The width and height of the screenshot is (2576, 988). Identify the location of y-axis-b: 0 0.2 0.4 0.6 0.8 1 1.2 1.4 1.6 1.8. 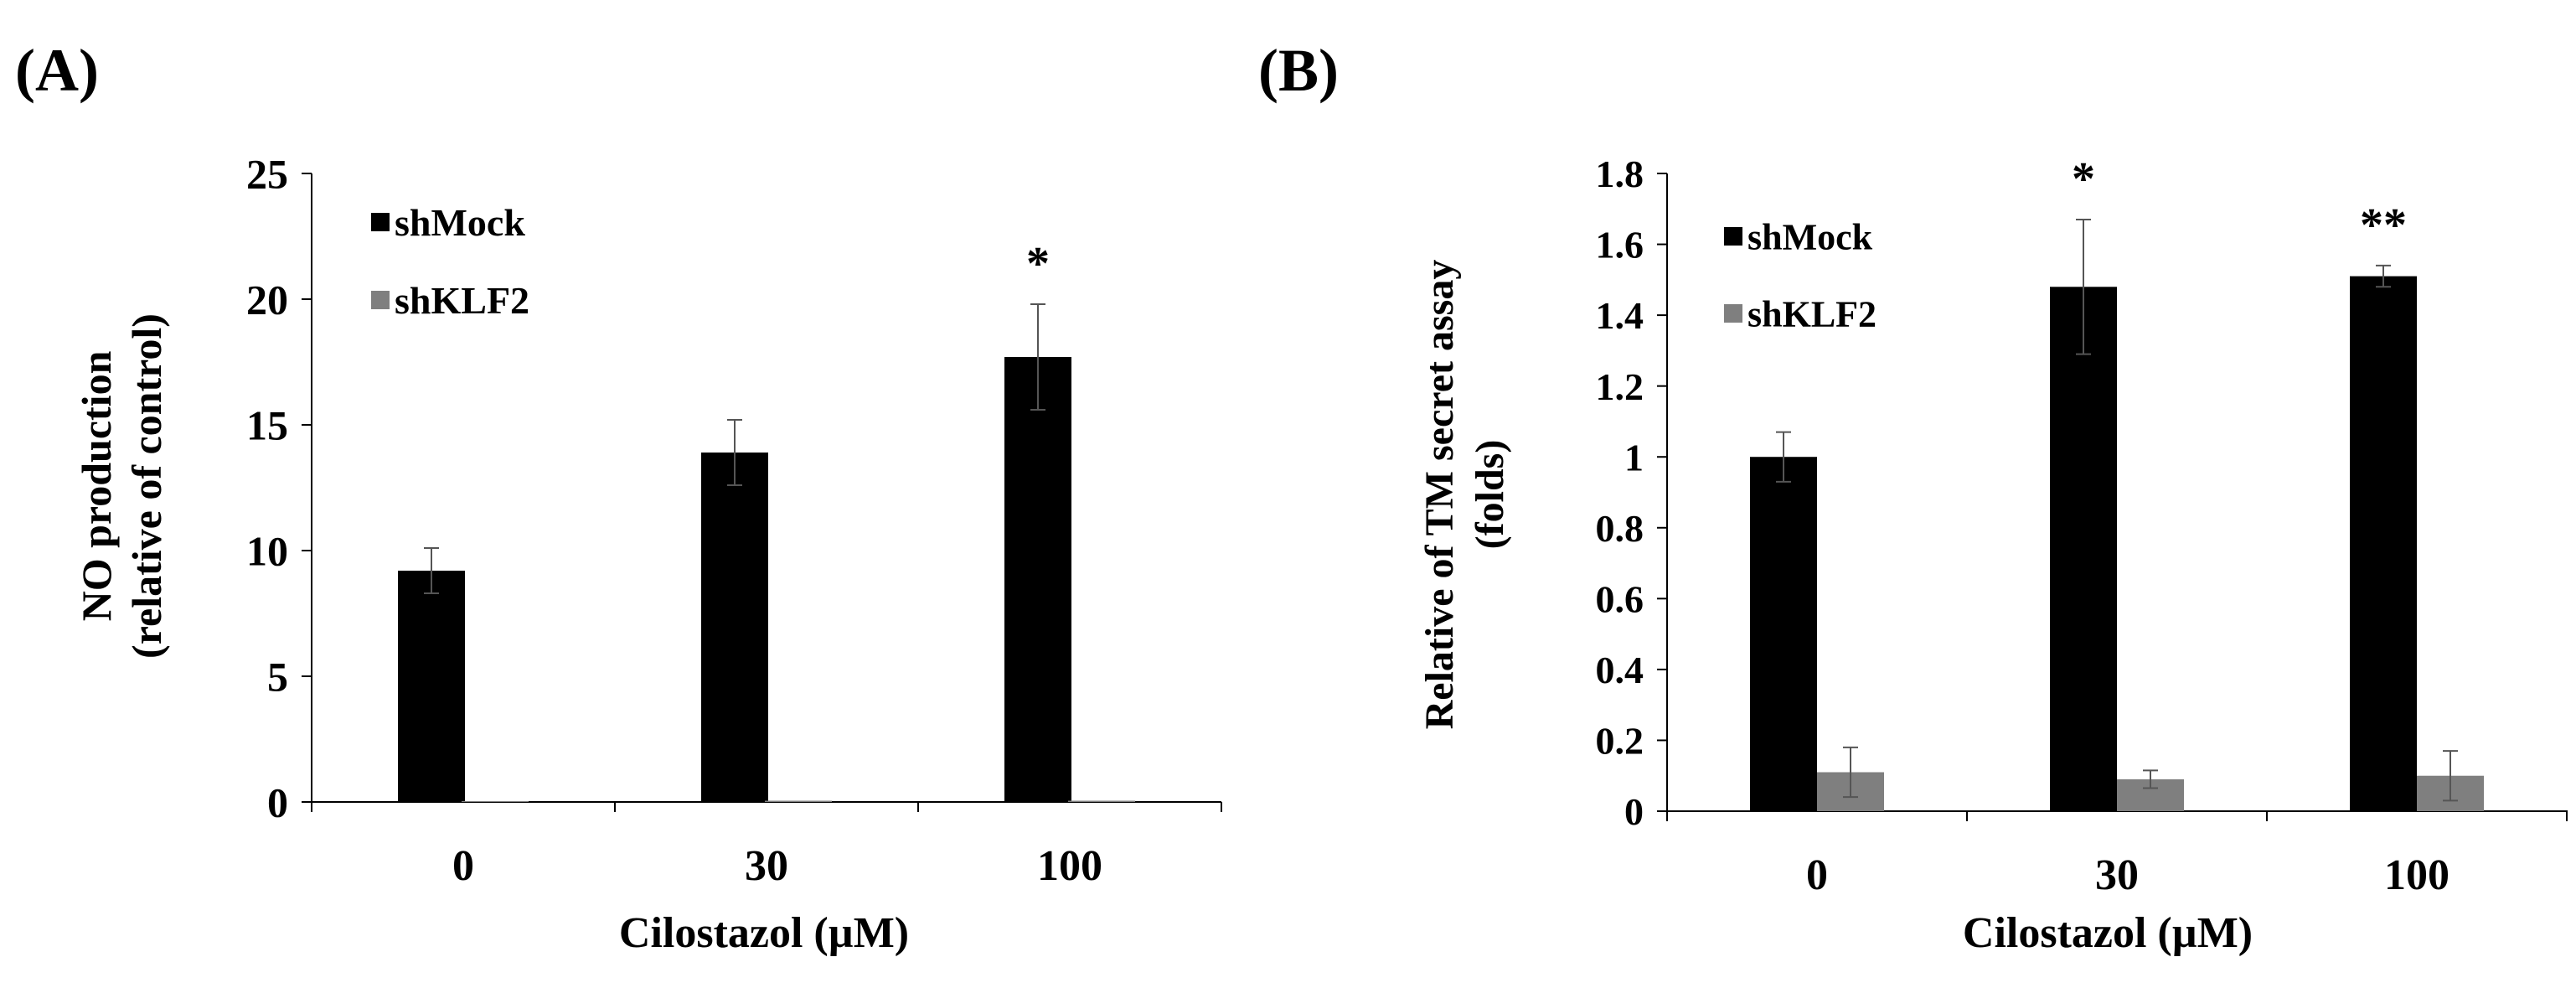
(1632, 493).